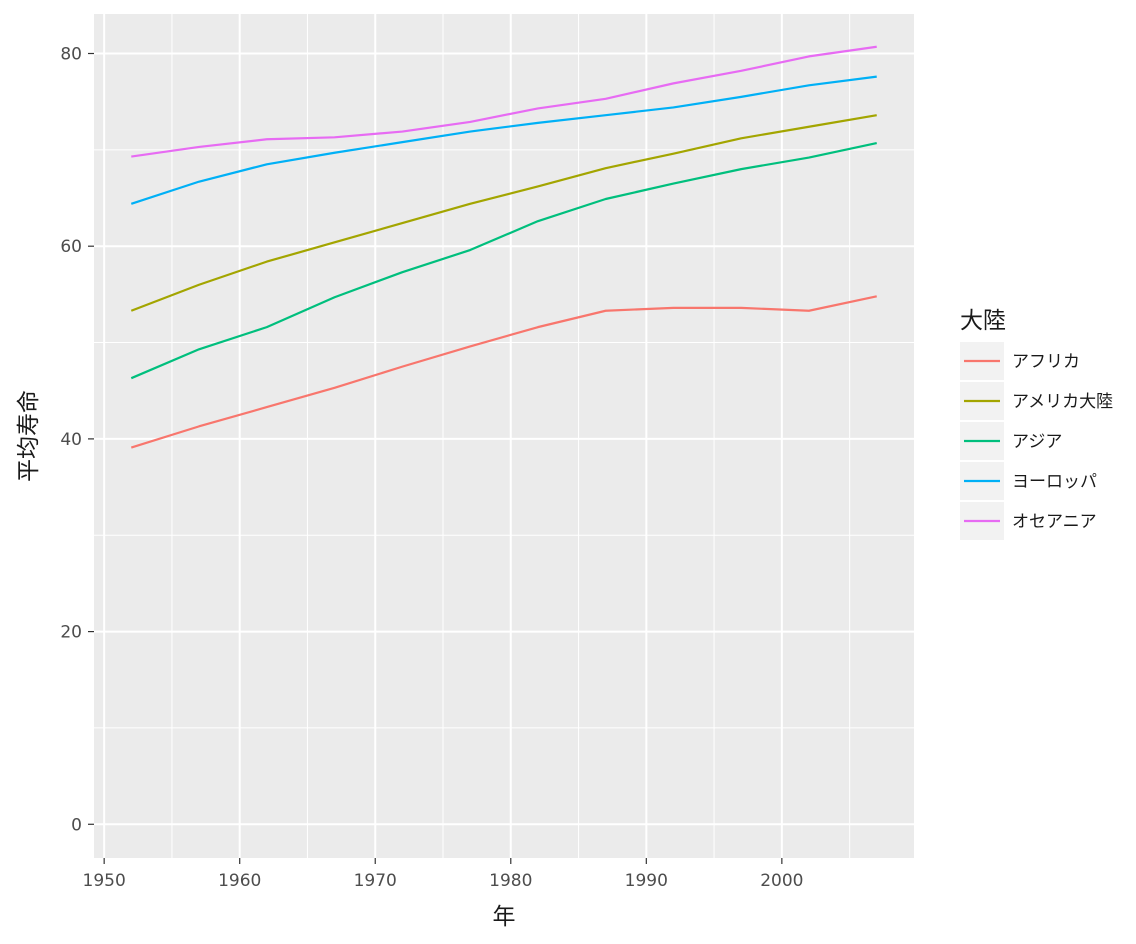  What do you see at coordinates (510, 881) in the screenshot?
I see `x-tick-label: 1980` at bounding box center [510, 881].